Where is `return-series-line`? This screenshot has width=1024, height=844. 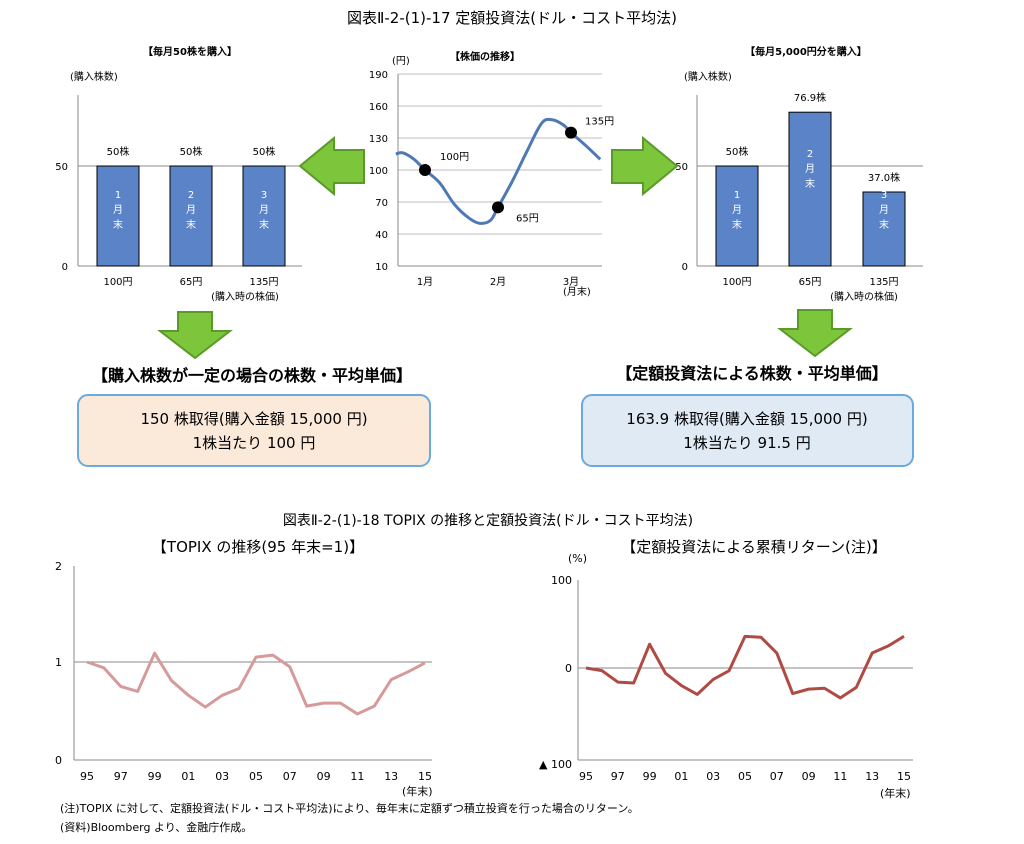
return-series-line is located at coordinates (745, 667).